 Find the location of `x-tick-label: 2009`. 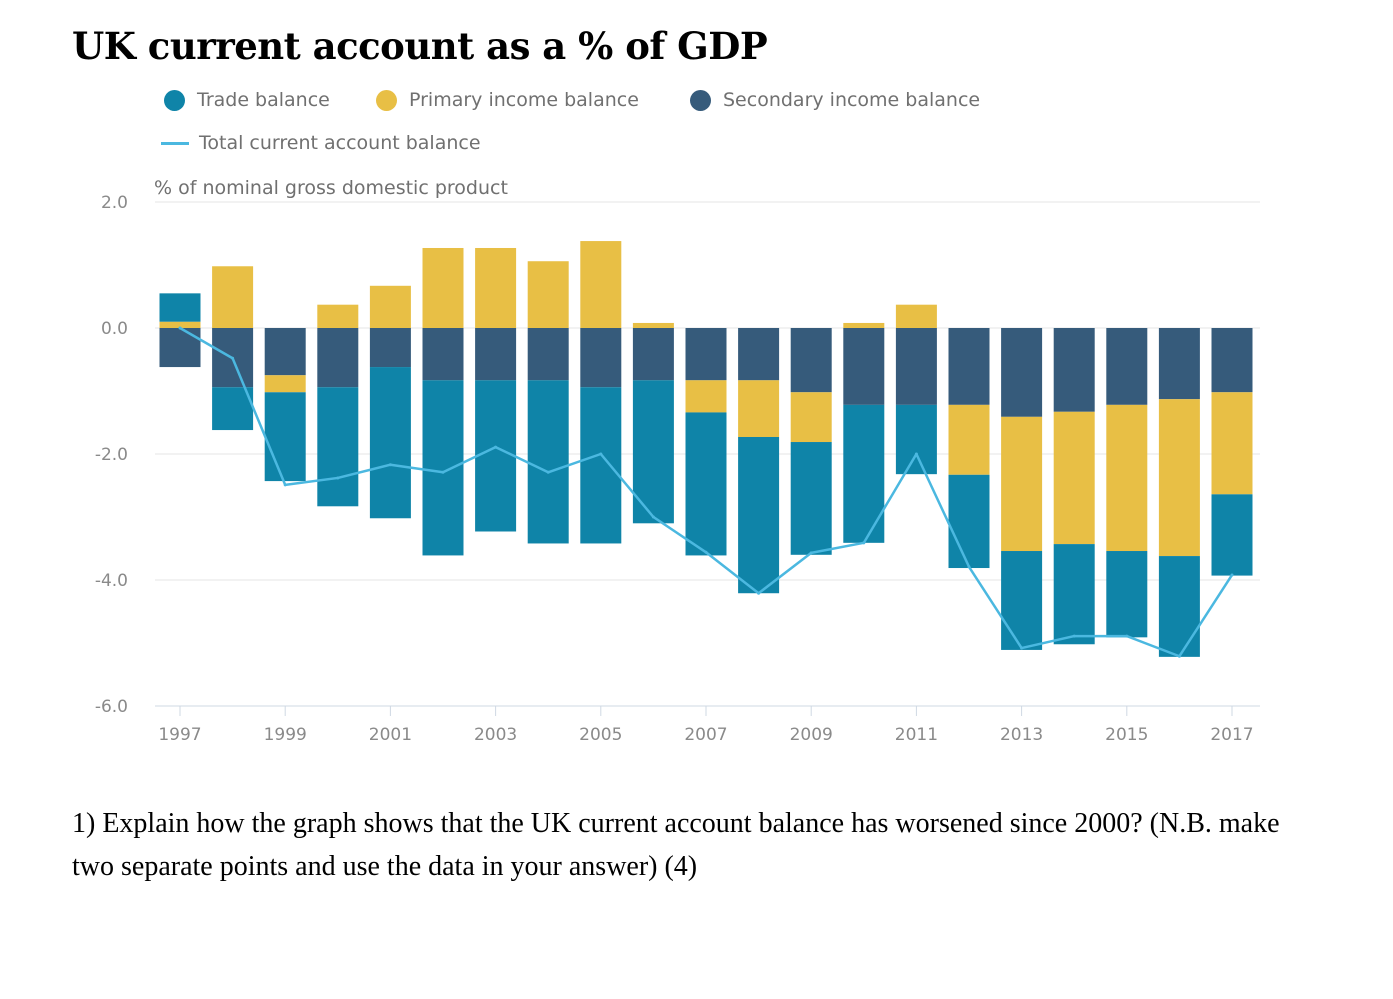

x-tick-label: 2009 is located at coordinates (811, 735).